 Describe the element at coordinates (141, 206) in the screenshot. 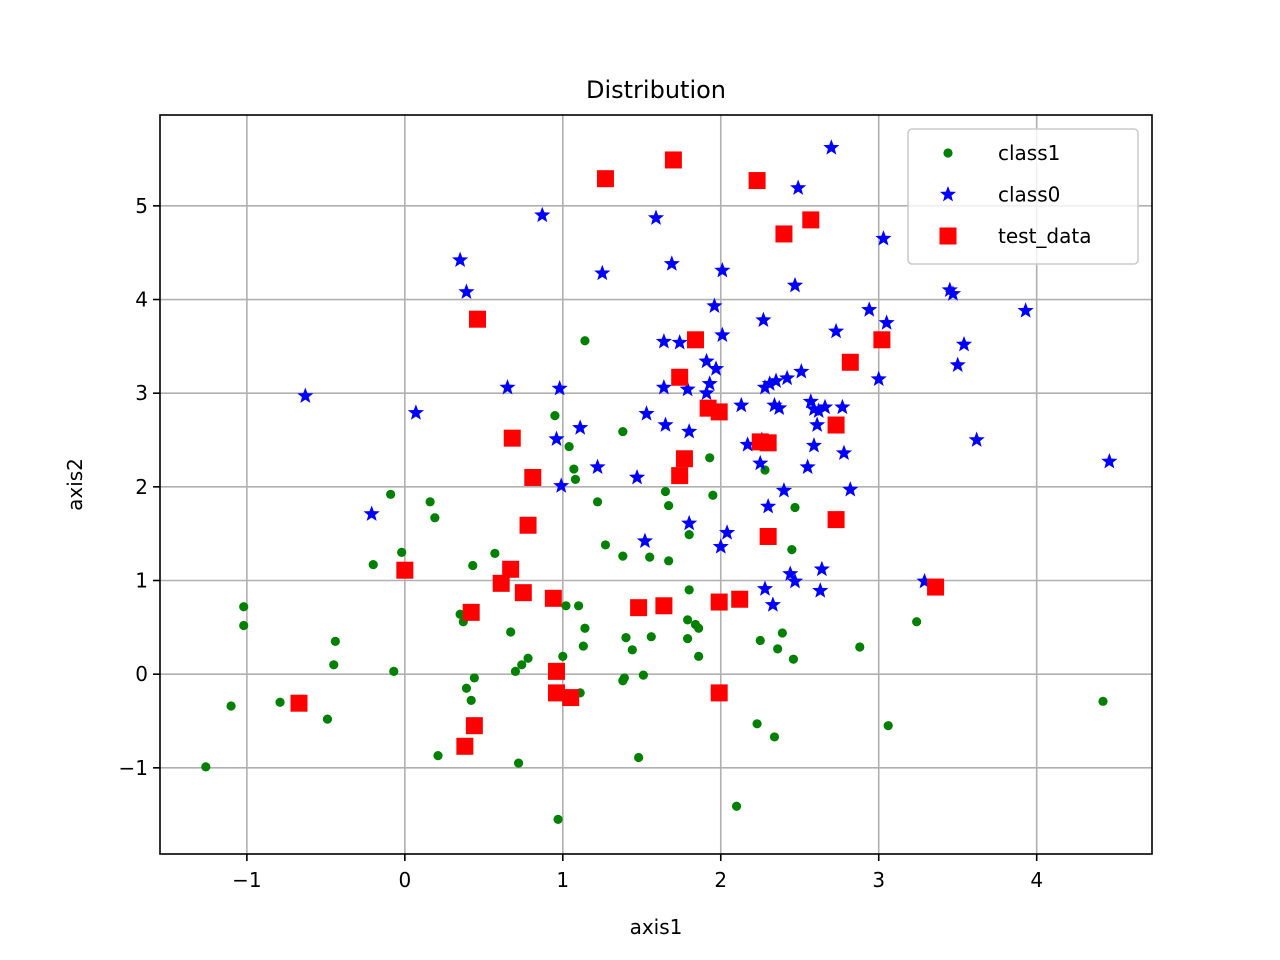

I see `y-tick-label: 5` at that location.